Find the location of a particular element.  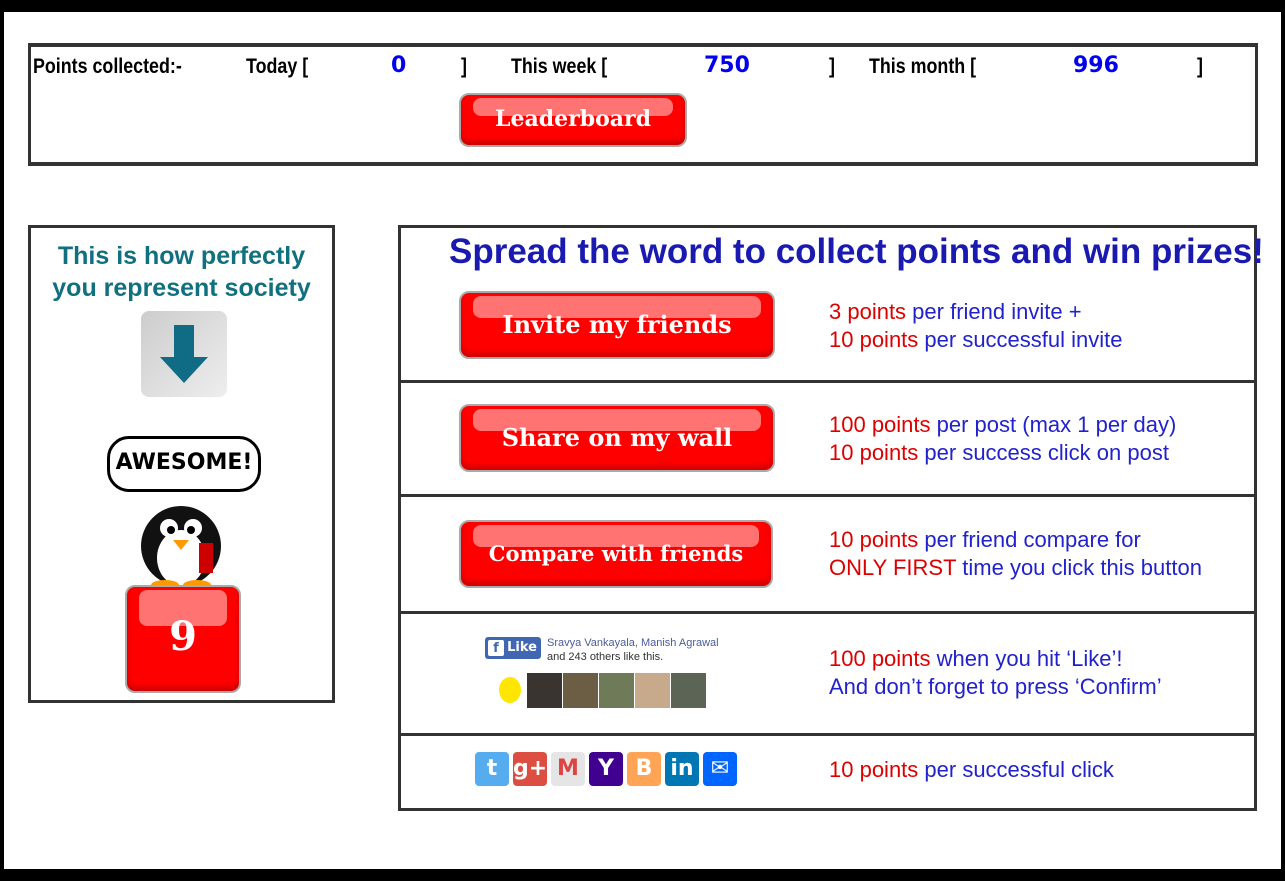

score-value: 9 is located at coordinates (183, 636).